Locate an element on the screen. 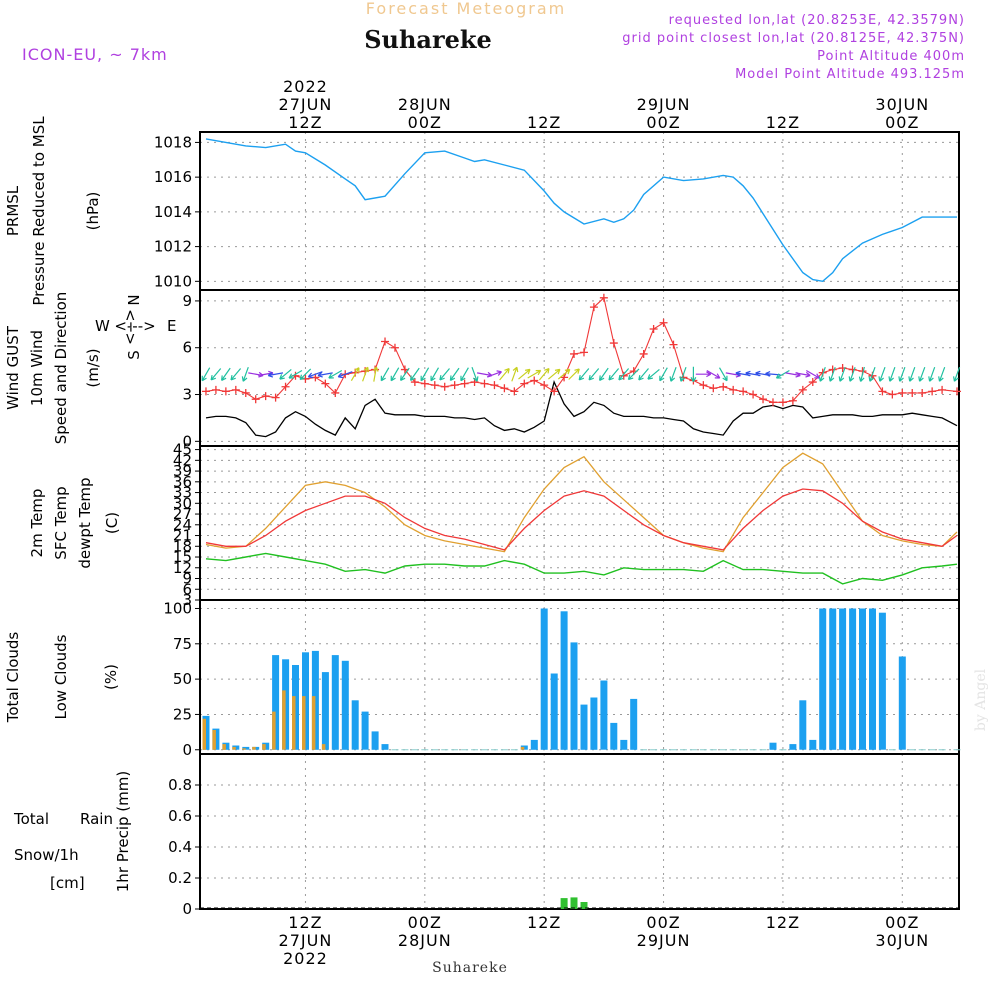 This screenshot has width=1000, height=1000. top-time-label: 28JUN is located at coordinates (425, 104).